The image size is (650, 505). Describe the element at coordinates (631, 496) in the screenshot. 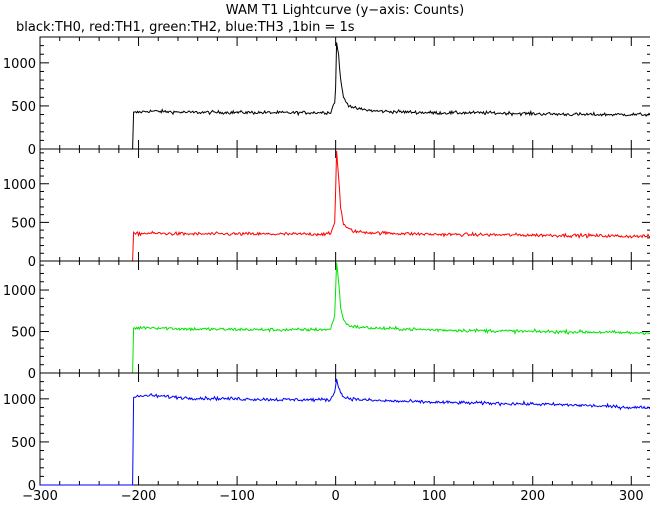

I see `x-tick-label: 300` at that location.